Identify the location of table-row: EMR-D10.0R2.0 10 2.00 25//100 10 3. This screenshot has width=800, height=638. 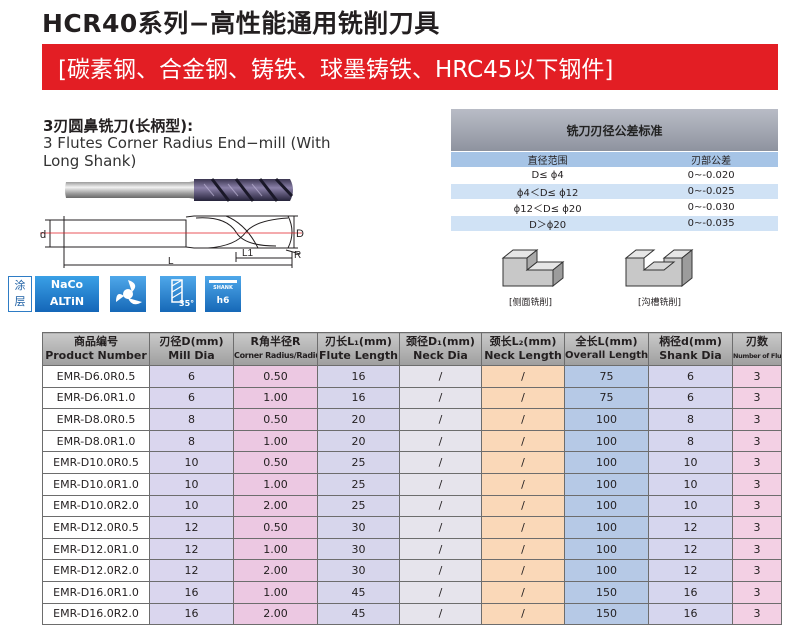
(412, 506).